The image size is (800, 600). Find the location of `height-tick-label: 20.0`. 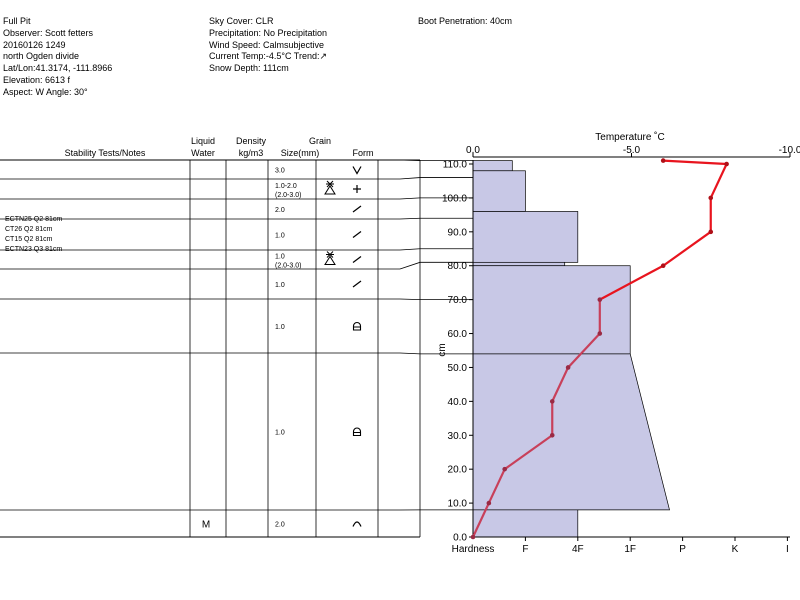

height-tick-label: 20.0 is located at coordinates (458, 470).